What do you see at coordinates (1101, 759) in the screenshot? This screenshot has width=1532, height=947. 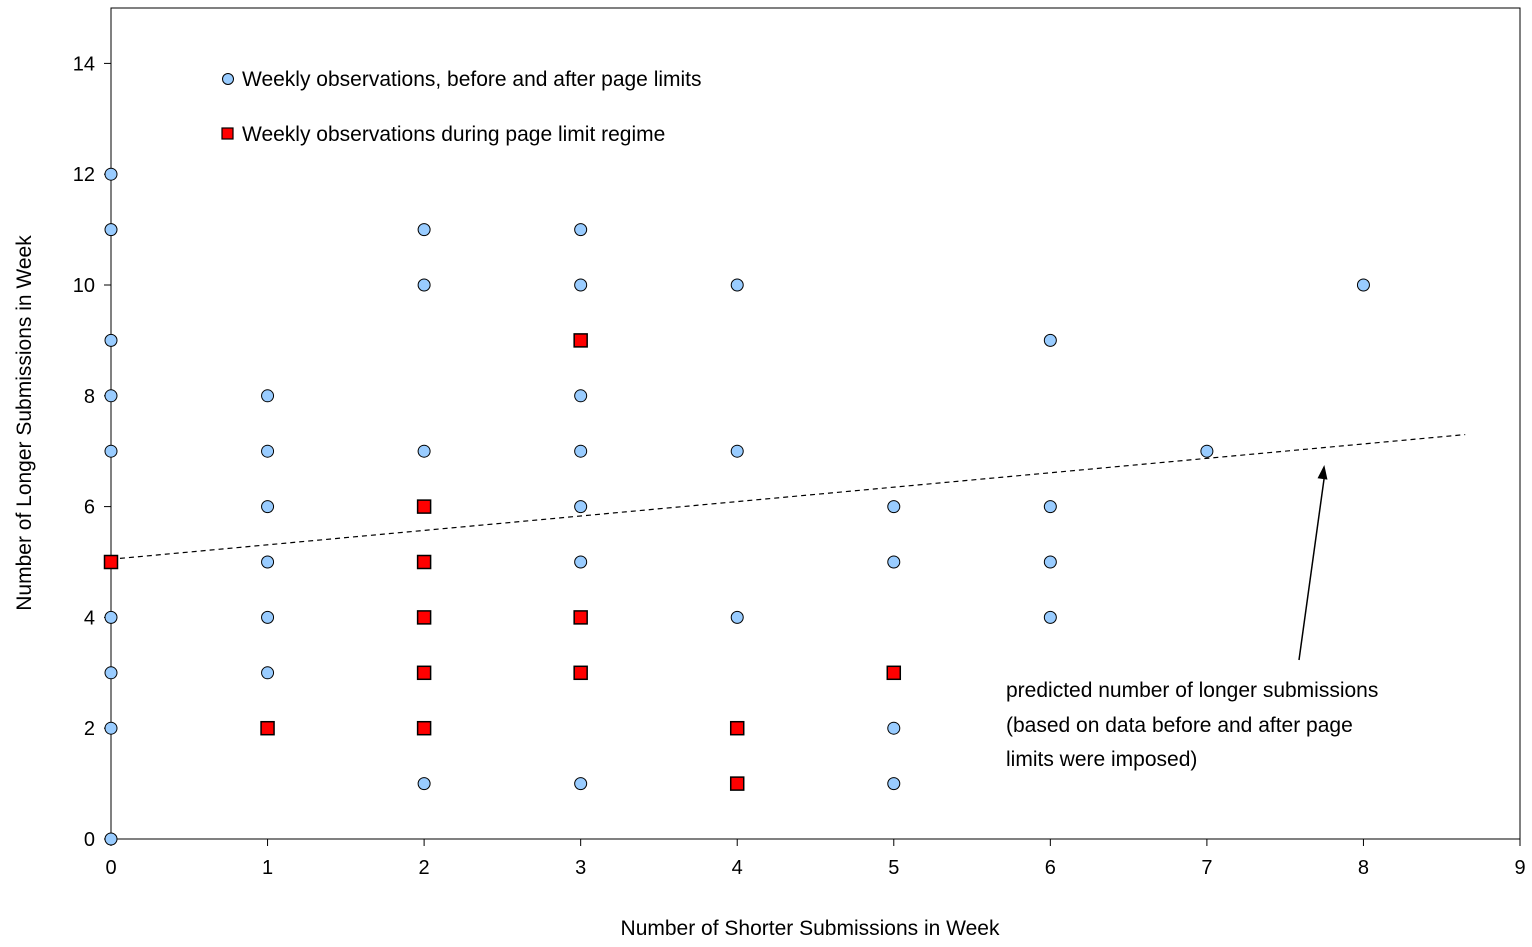 I see `annotation-text-line: limits were imposed)` at bounding box center [1101, 759].